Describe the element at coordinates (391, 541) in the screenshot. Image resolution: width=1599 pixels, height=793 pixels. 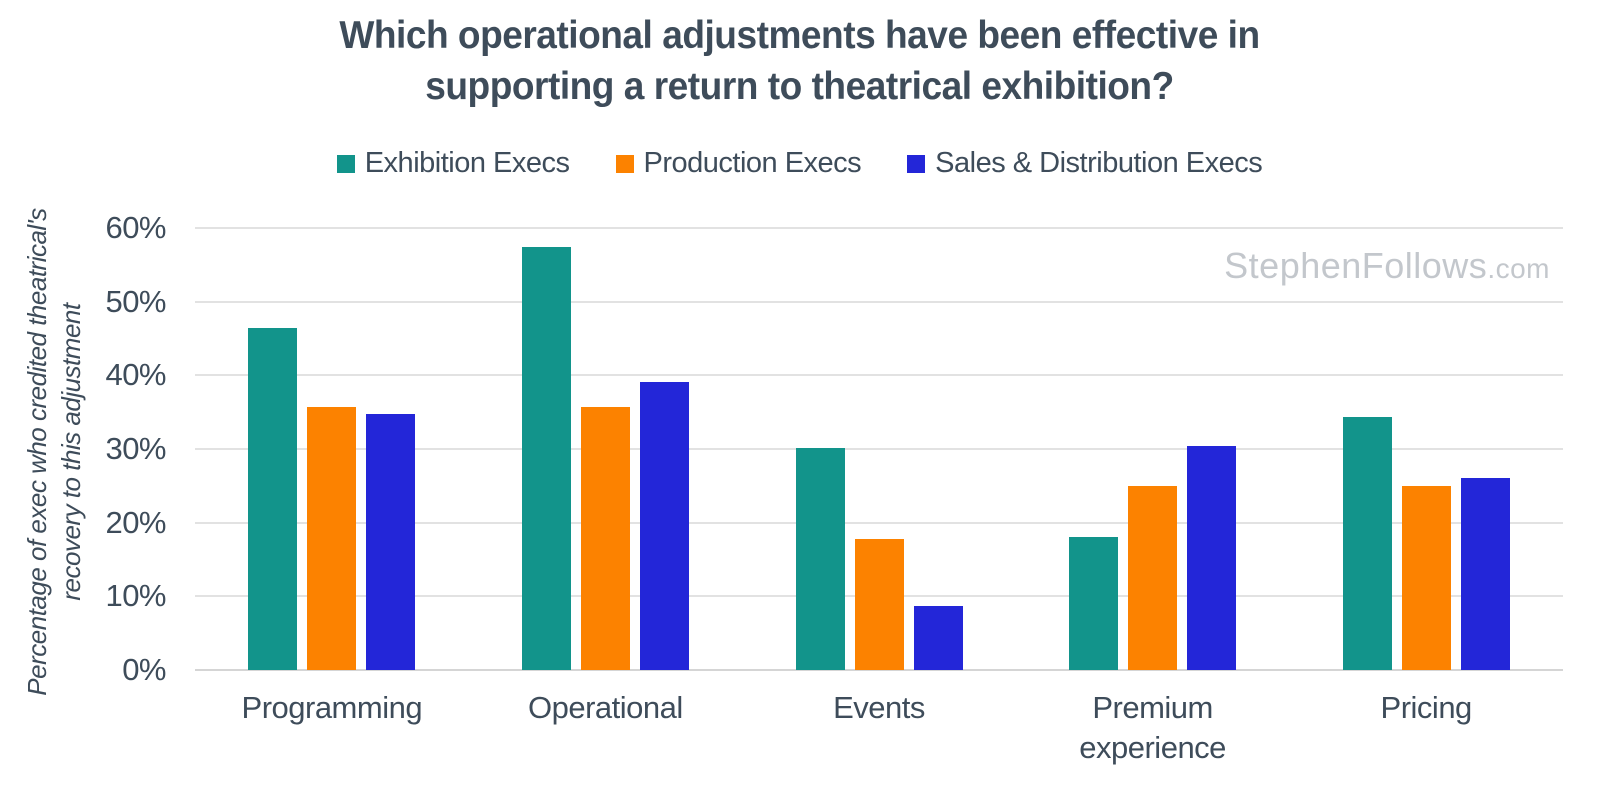
I see `bar-sales-distribution-execs-programming` at that location.